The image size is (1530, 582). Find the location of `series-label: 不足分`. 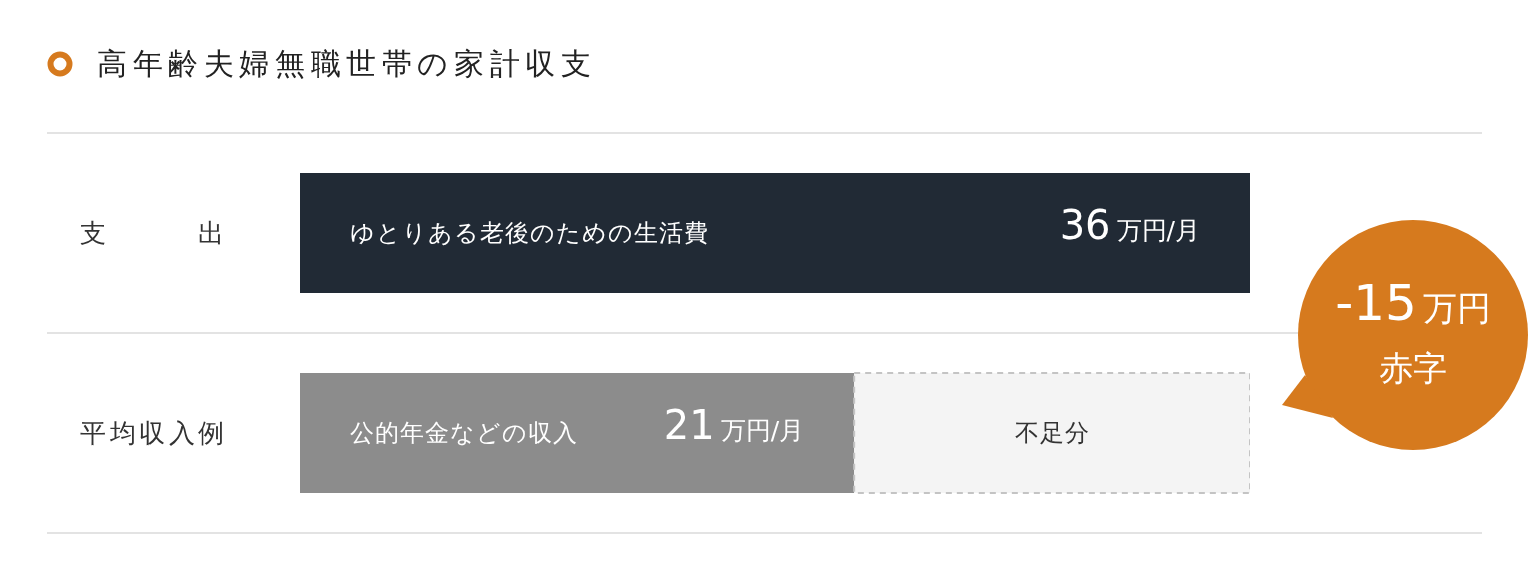

series-label: 不足分 is located at coordinates (1052, 433).